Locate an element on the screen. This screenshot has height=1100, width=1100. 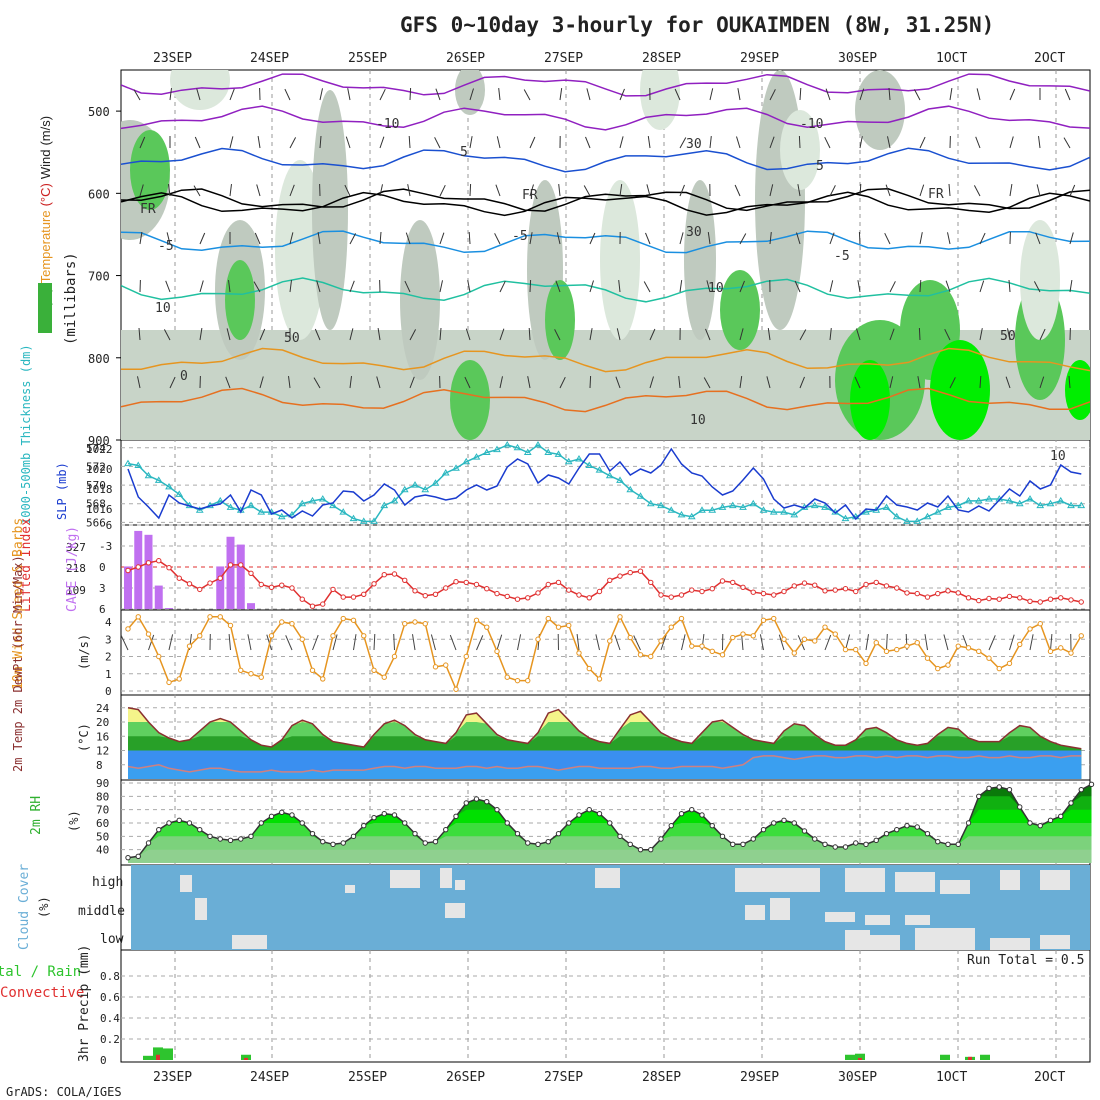
run-total-label: Run Total = 0.5 is located at coordinates (1025, 960).